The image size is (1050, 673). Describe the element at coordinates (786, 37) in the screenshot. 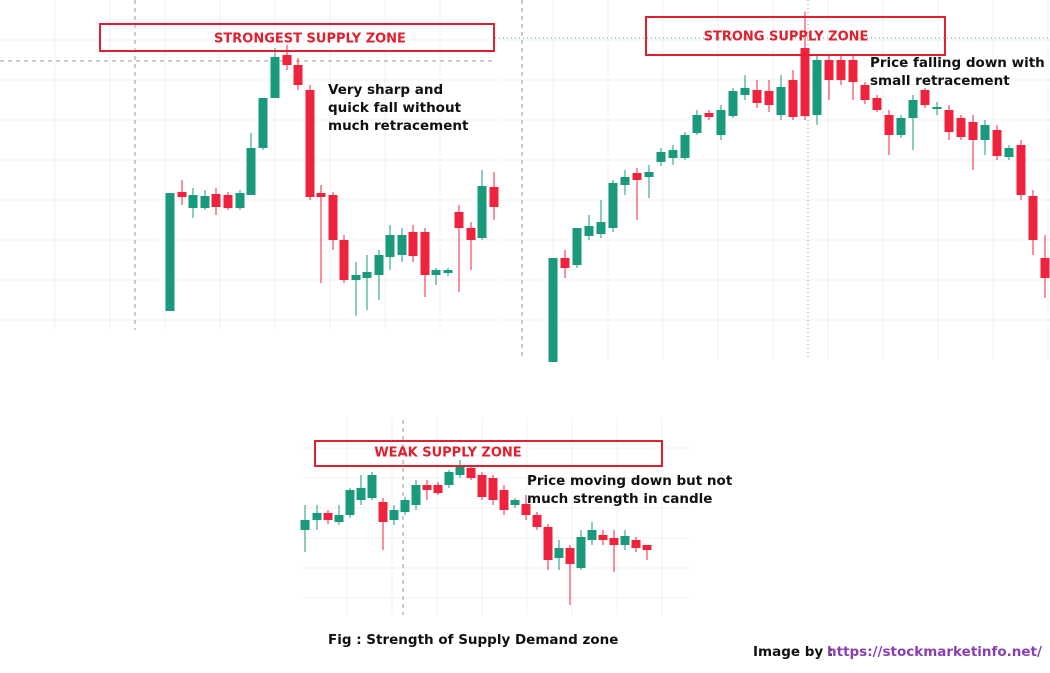

I see `zone-label: STRONG SUPPLY ZONE` at that location.